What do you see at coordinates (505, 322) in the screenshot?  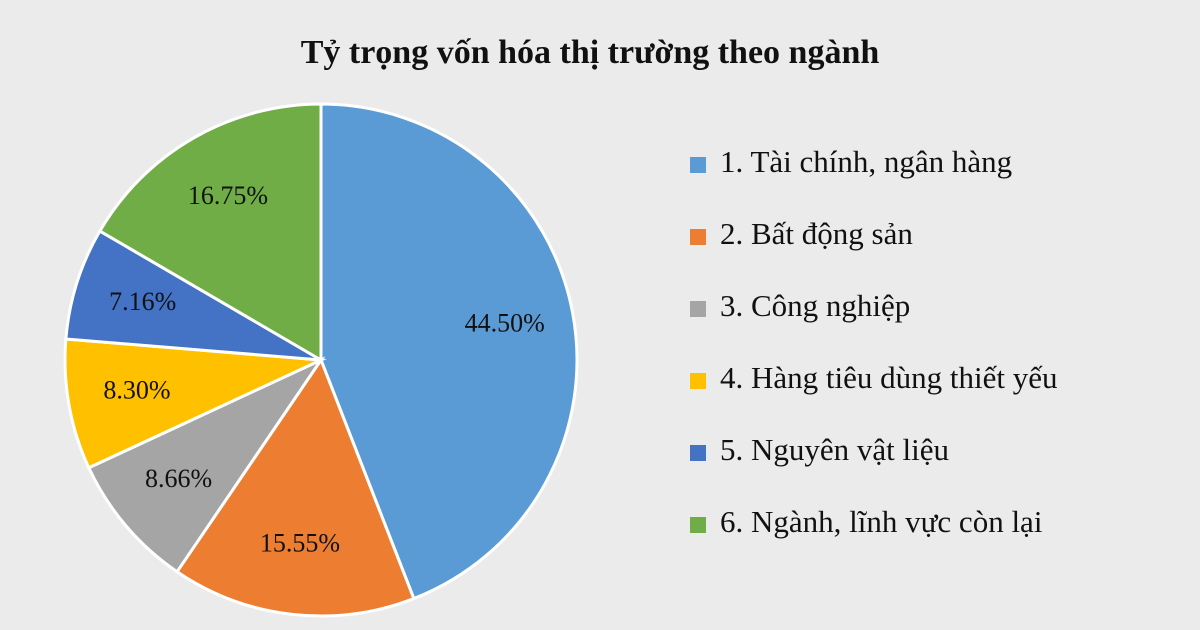 I see `data-label: 44.50%` at bounding box center [505, 322].